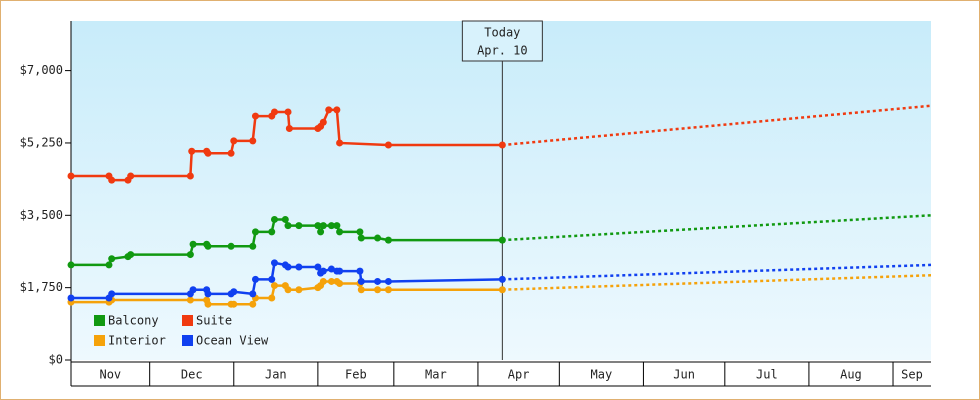 The width and height of the screenshot is (980, 400). Describe the element at coordinates (232, 341) in the screenshot. I see `legend-label: Ocean View` at that location.